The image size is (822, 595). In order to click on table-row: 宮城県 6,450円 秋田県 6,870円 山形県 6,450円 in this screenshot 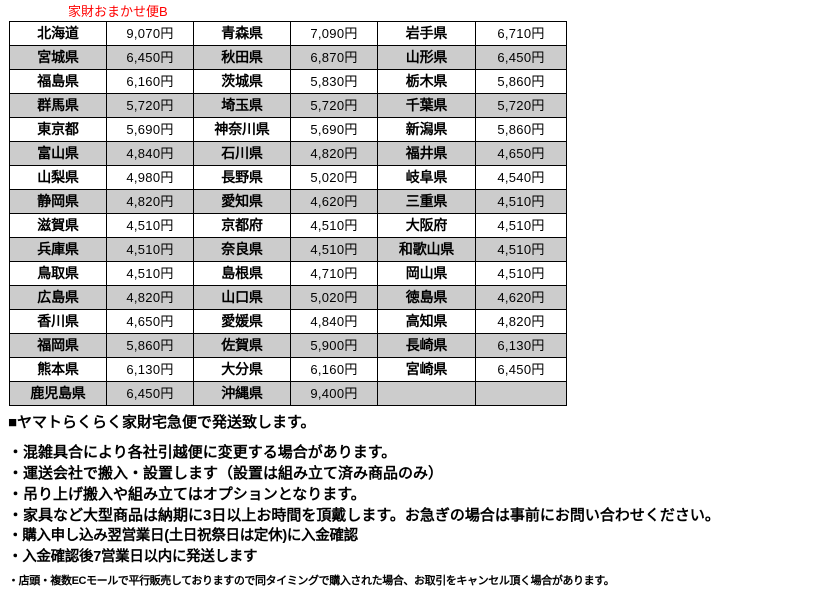, I will do `click(288, 57)`.